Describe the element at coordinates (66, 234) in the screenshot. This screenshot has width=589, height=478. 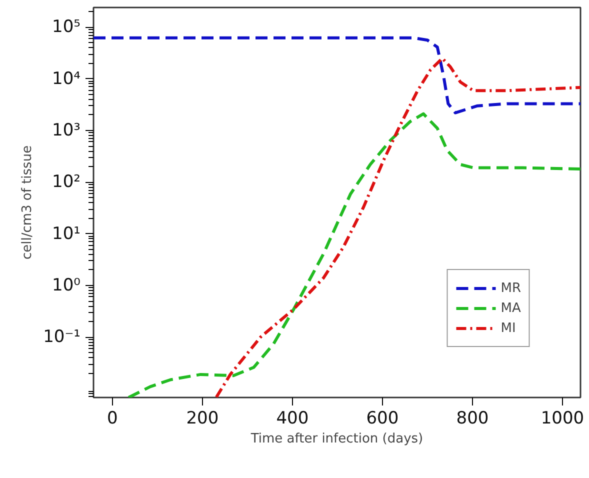
I see `y-tick-label: 10¹` at that location.